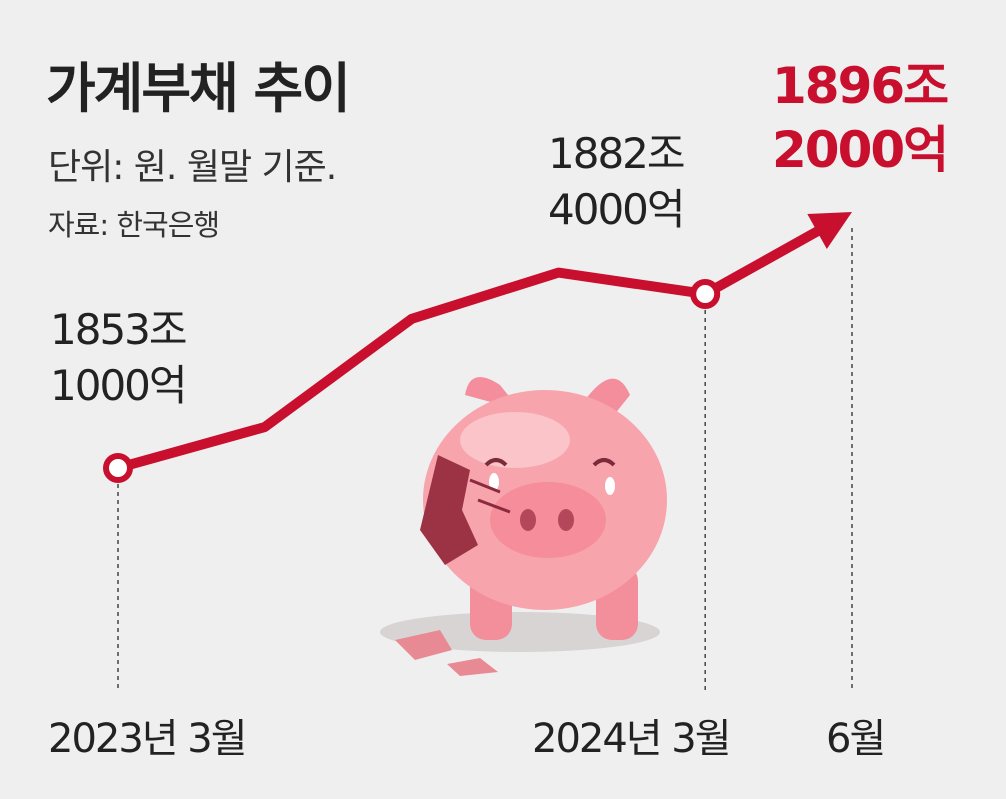 The height and width of the screenshot is (799, 1006). Describe the element at coordinates (617, 182) in the screenshot. I see `data-label-2024-03: 1882조 4000억` at that location.